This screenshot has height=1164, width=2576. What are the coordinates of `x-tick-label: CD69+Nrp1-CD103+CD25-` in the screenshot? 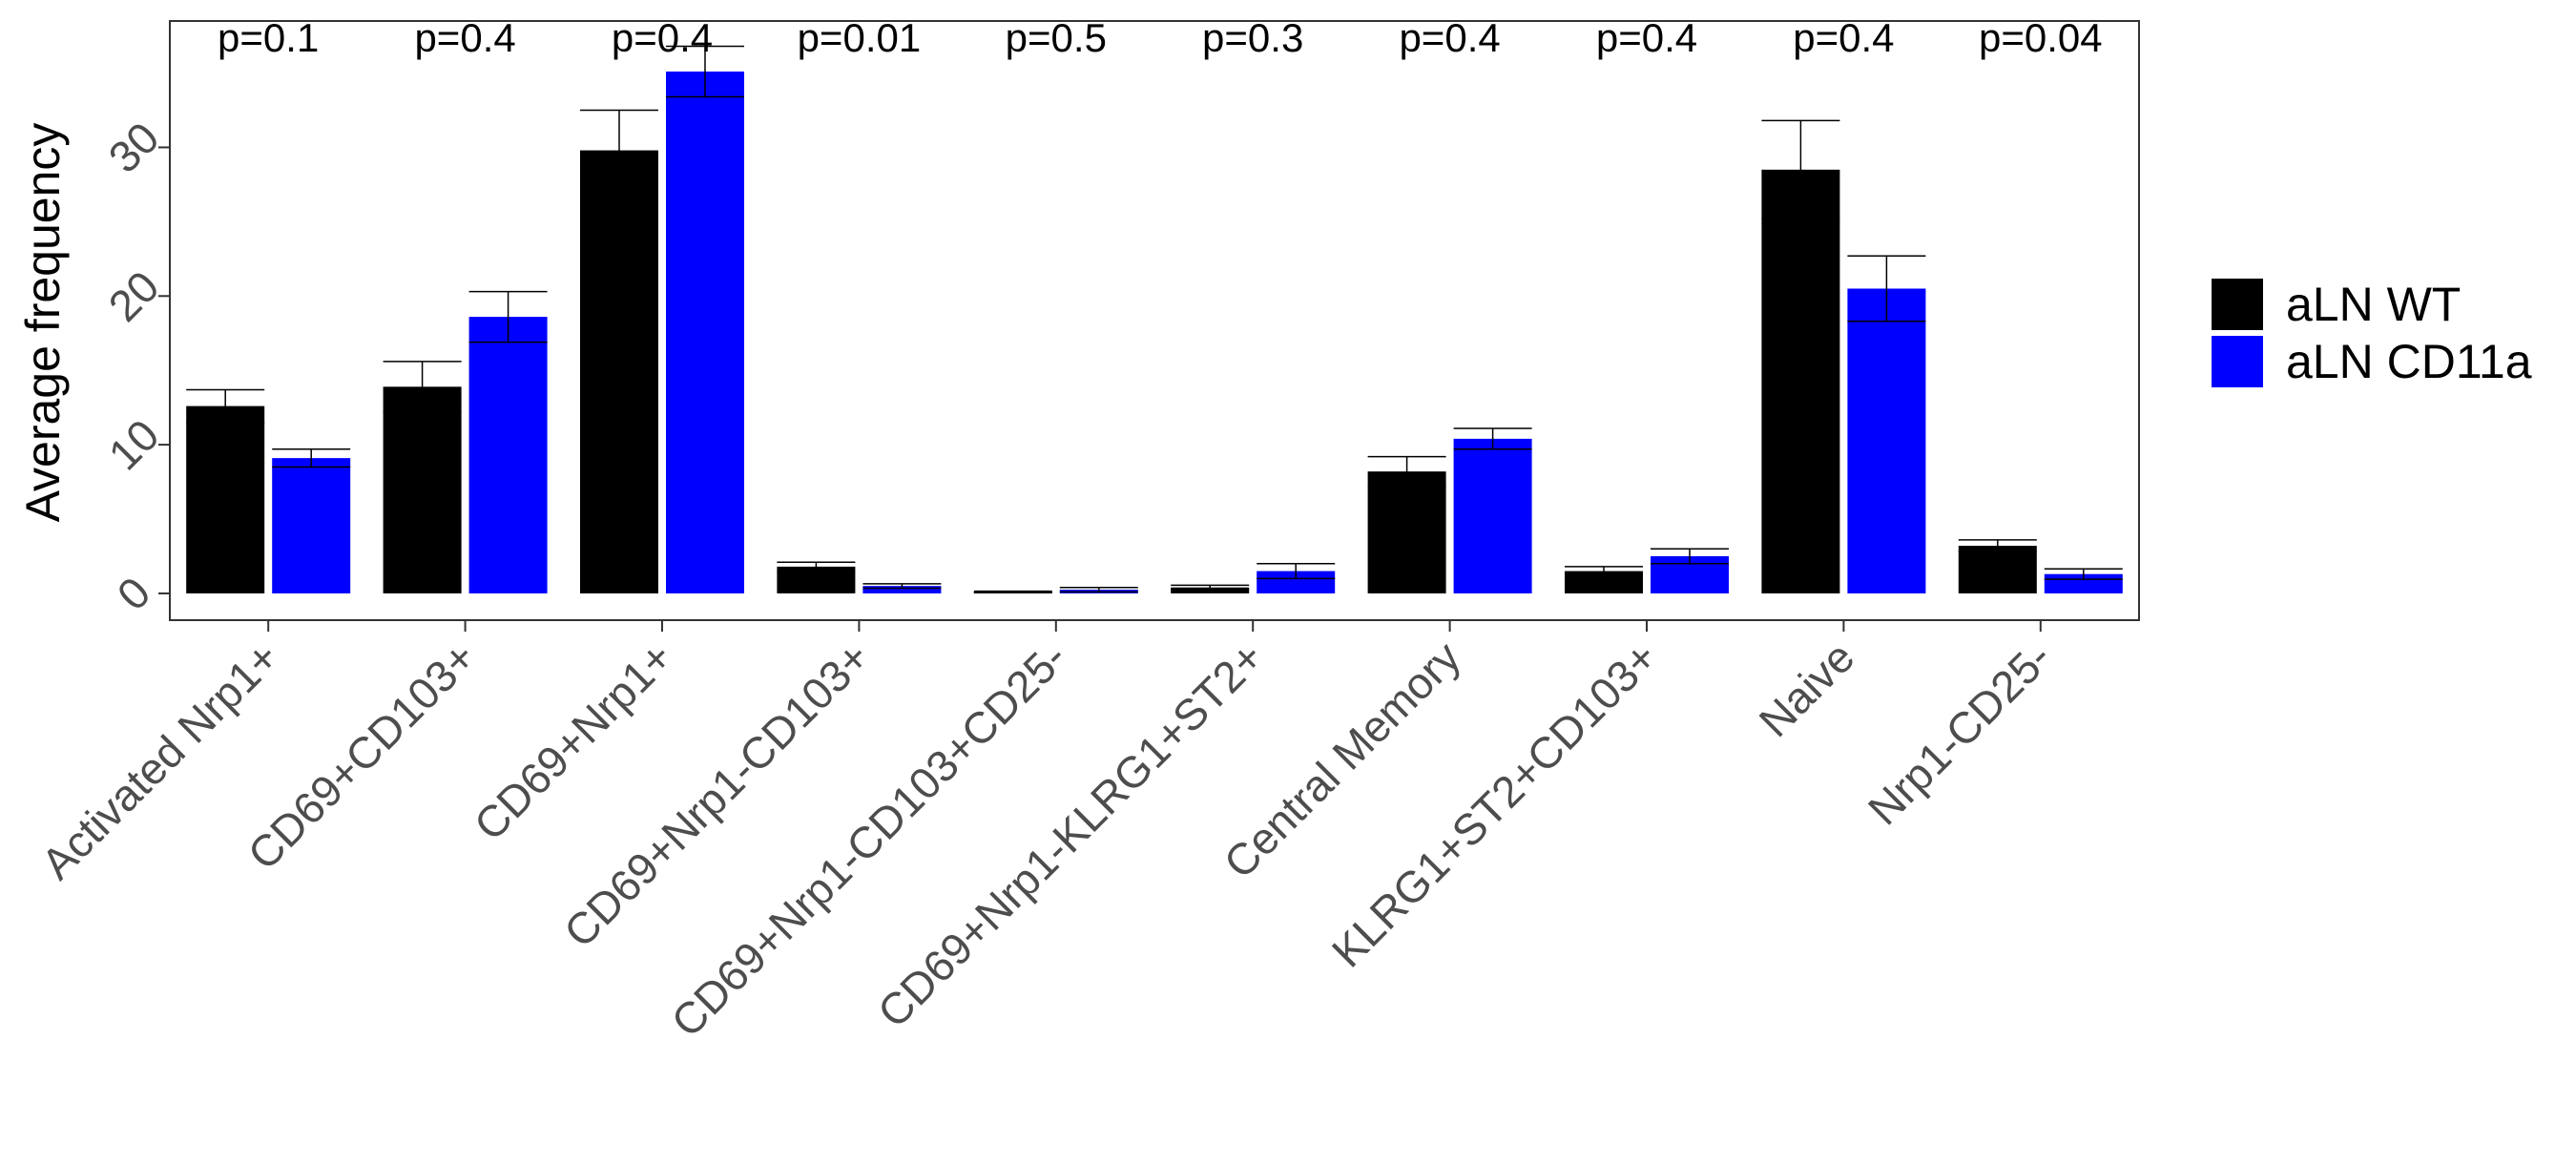 It's located at (868, 839).